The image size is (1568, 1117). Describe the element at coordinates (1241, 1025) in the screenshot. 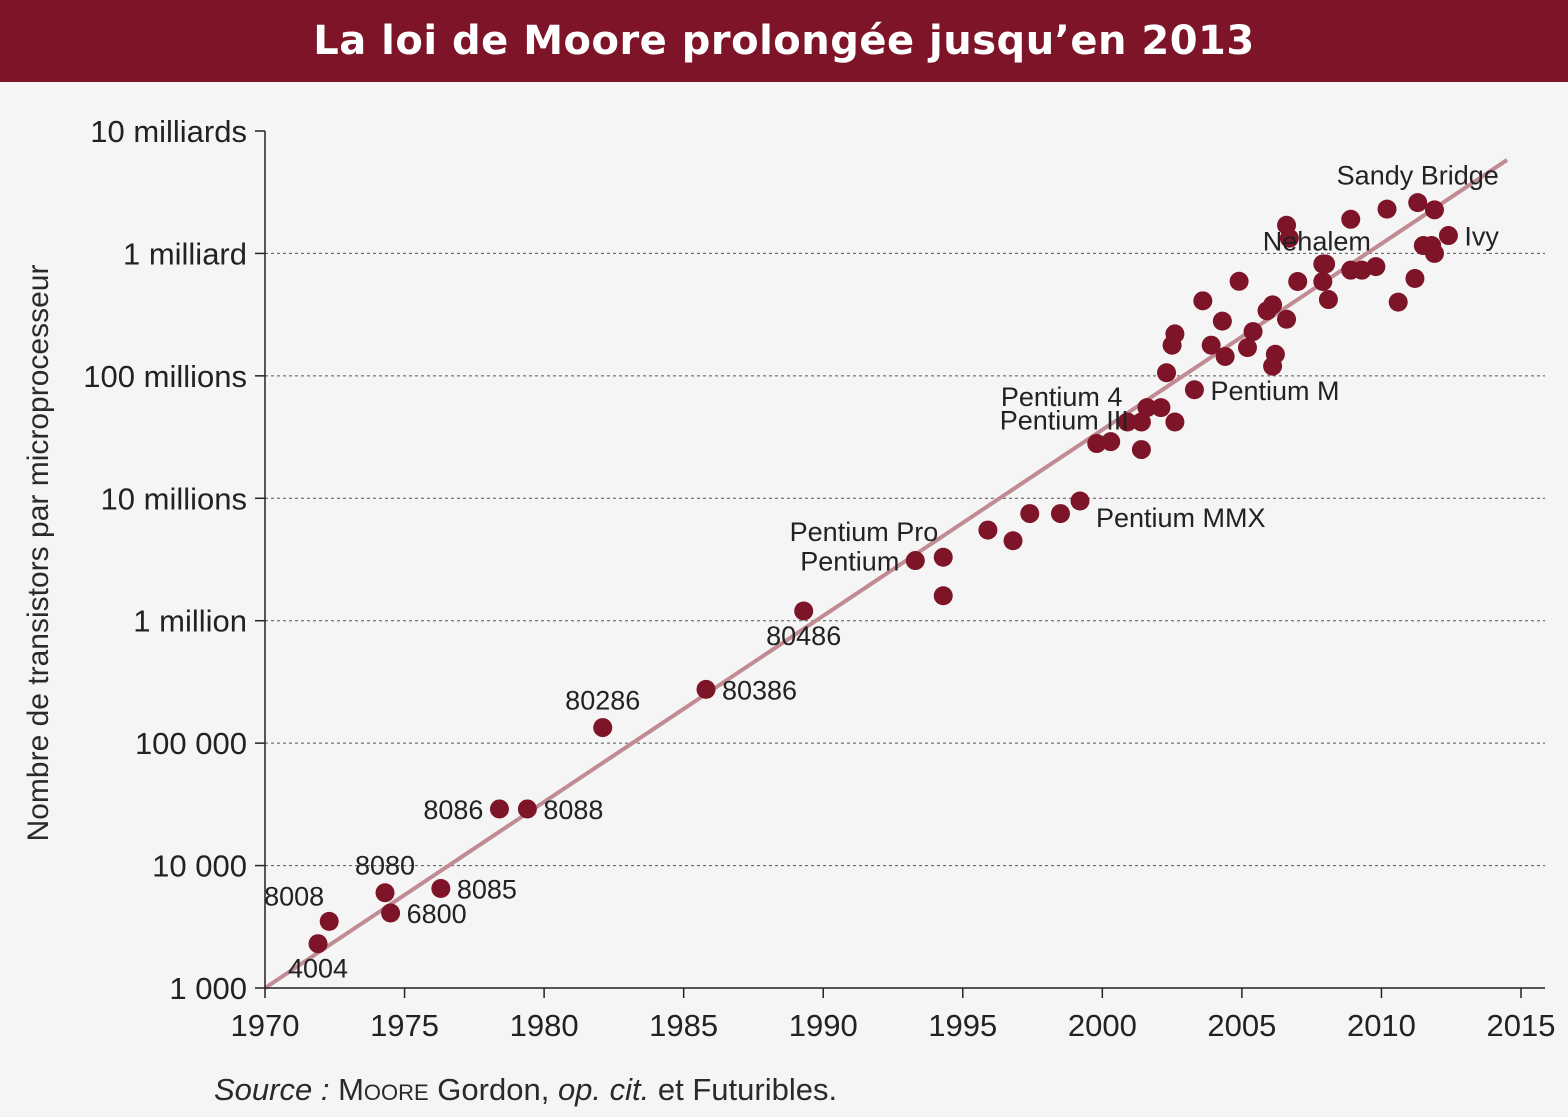

I see `x-tick-label: 2005` at that location.